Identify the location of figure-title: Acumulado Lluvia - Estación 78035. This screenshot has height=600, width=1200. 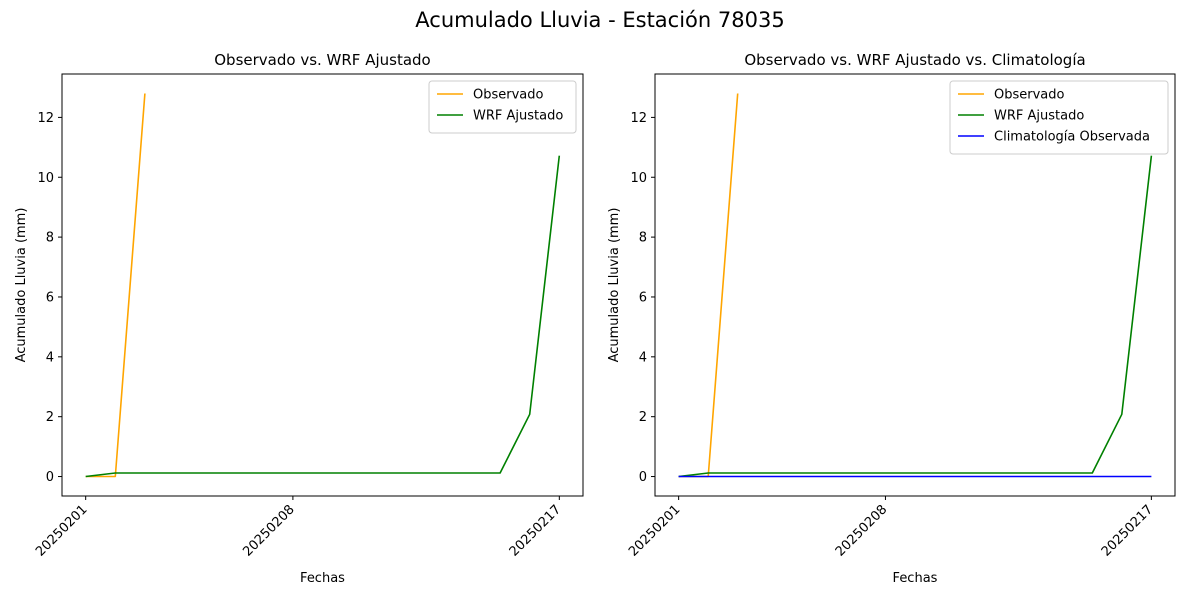
(600, 20).